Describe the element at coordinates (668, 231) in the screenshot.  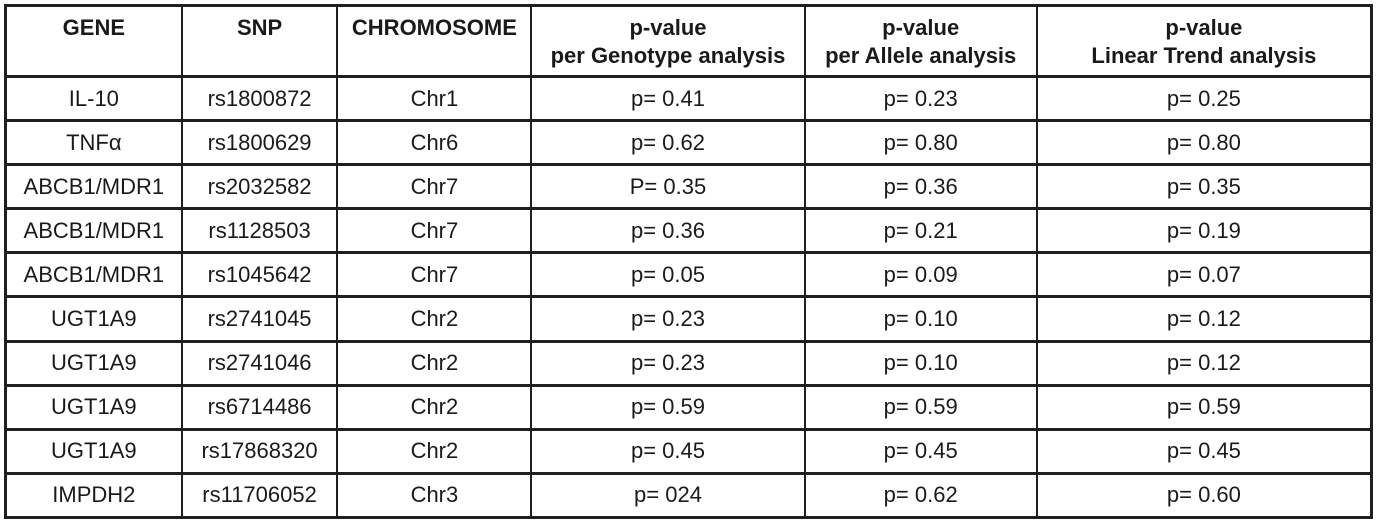
I see `cell-p-genotype: p= 0.36` at that location.